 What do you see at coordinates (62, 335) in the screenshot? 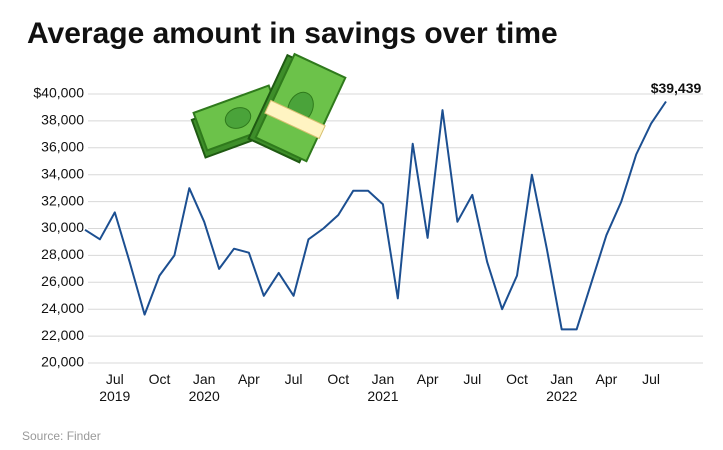
I see `y-tick-label: 22,000` at bounding box center [62, 335].